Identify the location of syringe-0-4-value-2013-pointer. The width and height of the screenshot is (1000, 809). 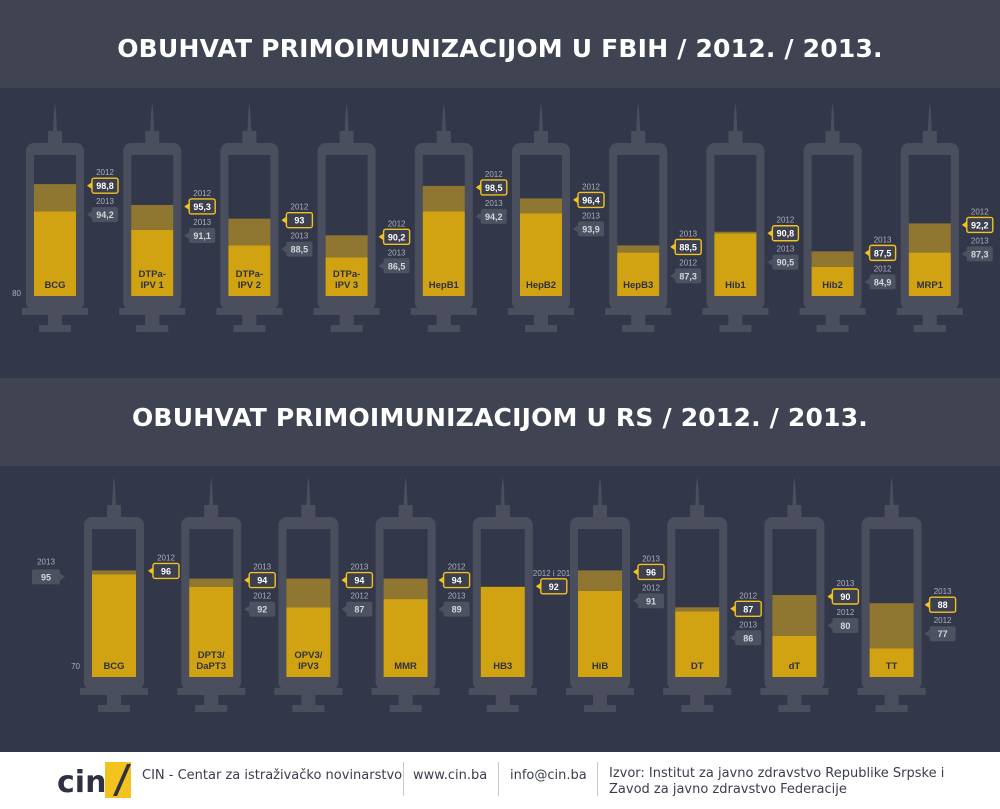
(478, 216).